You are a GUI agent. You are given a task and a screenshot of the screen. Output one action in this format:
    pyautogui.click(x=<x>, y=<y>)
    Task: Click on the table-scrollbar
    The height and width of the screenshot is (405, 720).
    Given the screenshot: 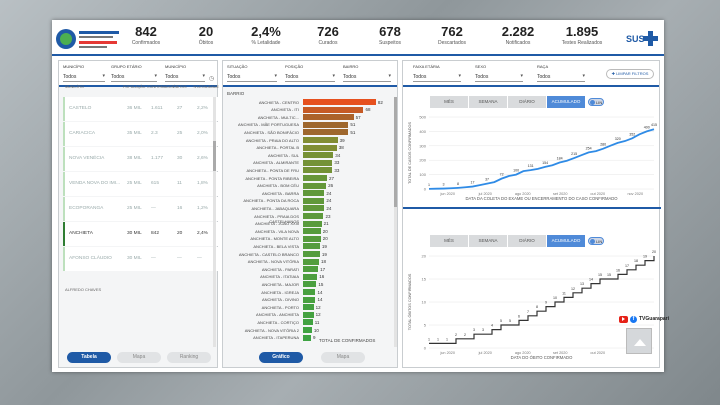 What is the action you would take?
    pyautogui.click(x=214, y=222)
    